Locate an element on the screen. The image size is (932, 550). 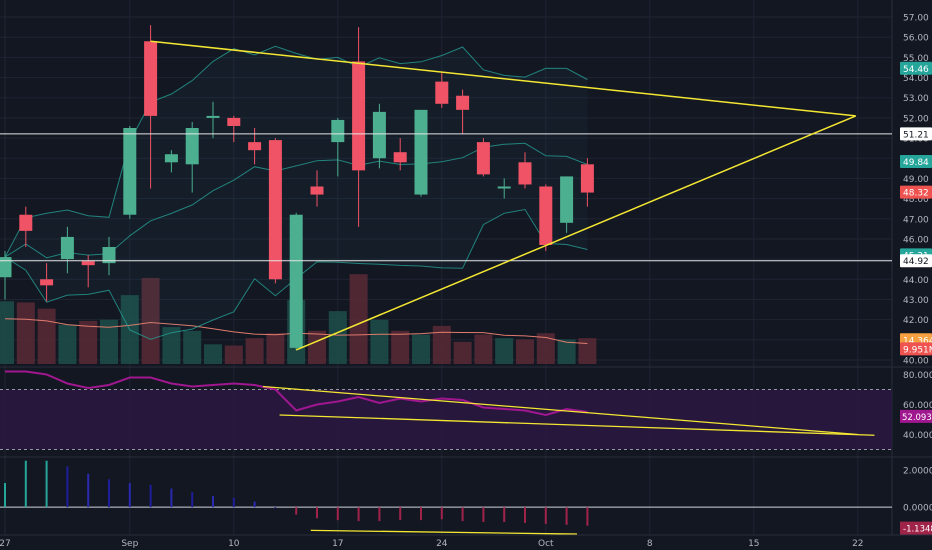
rsi-tick-1: 60.0000 is located at coordinates (917, 406).